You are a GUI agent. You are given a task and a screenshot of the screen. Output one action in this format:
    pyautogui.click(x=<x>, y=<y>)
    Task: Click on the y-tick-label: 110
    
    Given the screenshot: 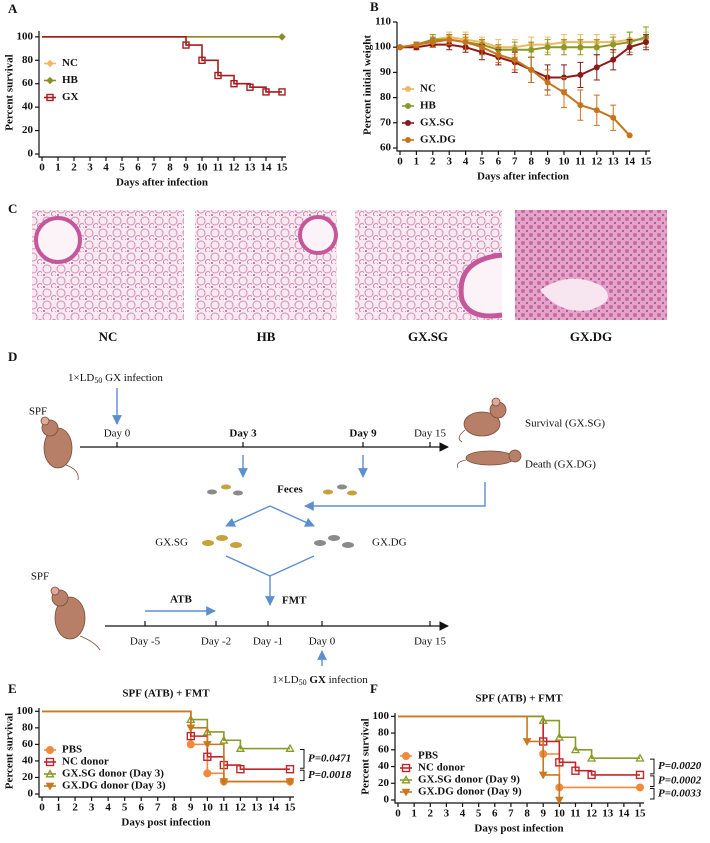 What is the action you would take?
    pyautogui.click(x=383, y=22)
    